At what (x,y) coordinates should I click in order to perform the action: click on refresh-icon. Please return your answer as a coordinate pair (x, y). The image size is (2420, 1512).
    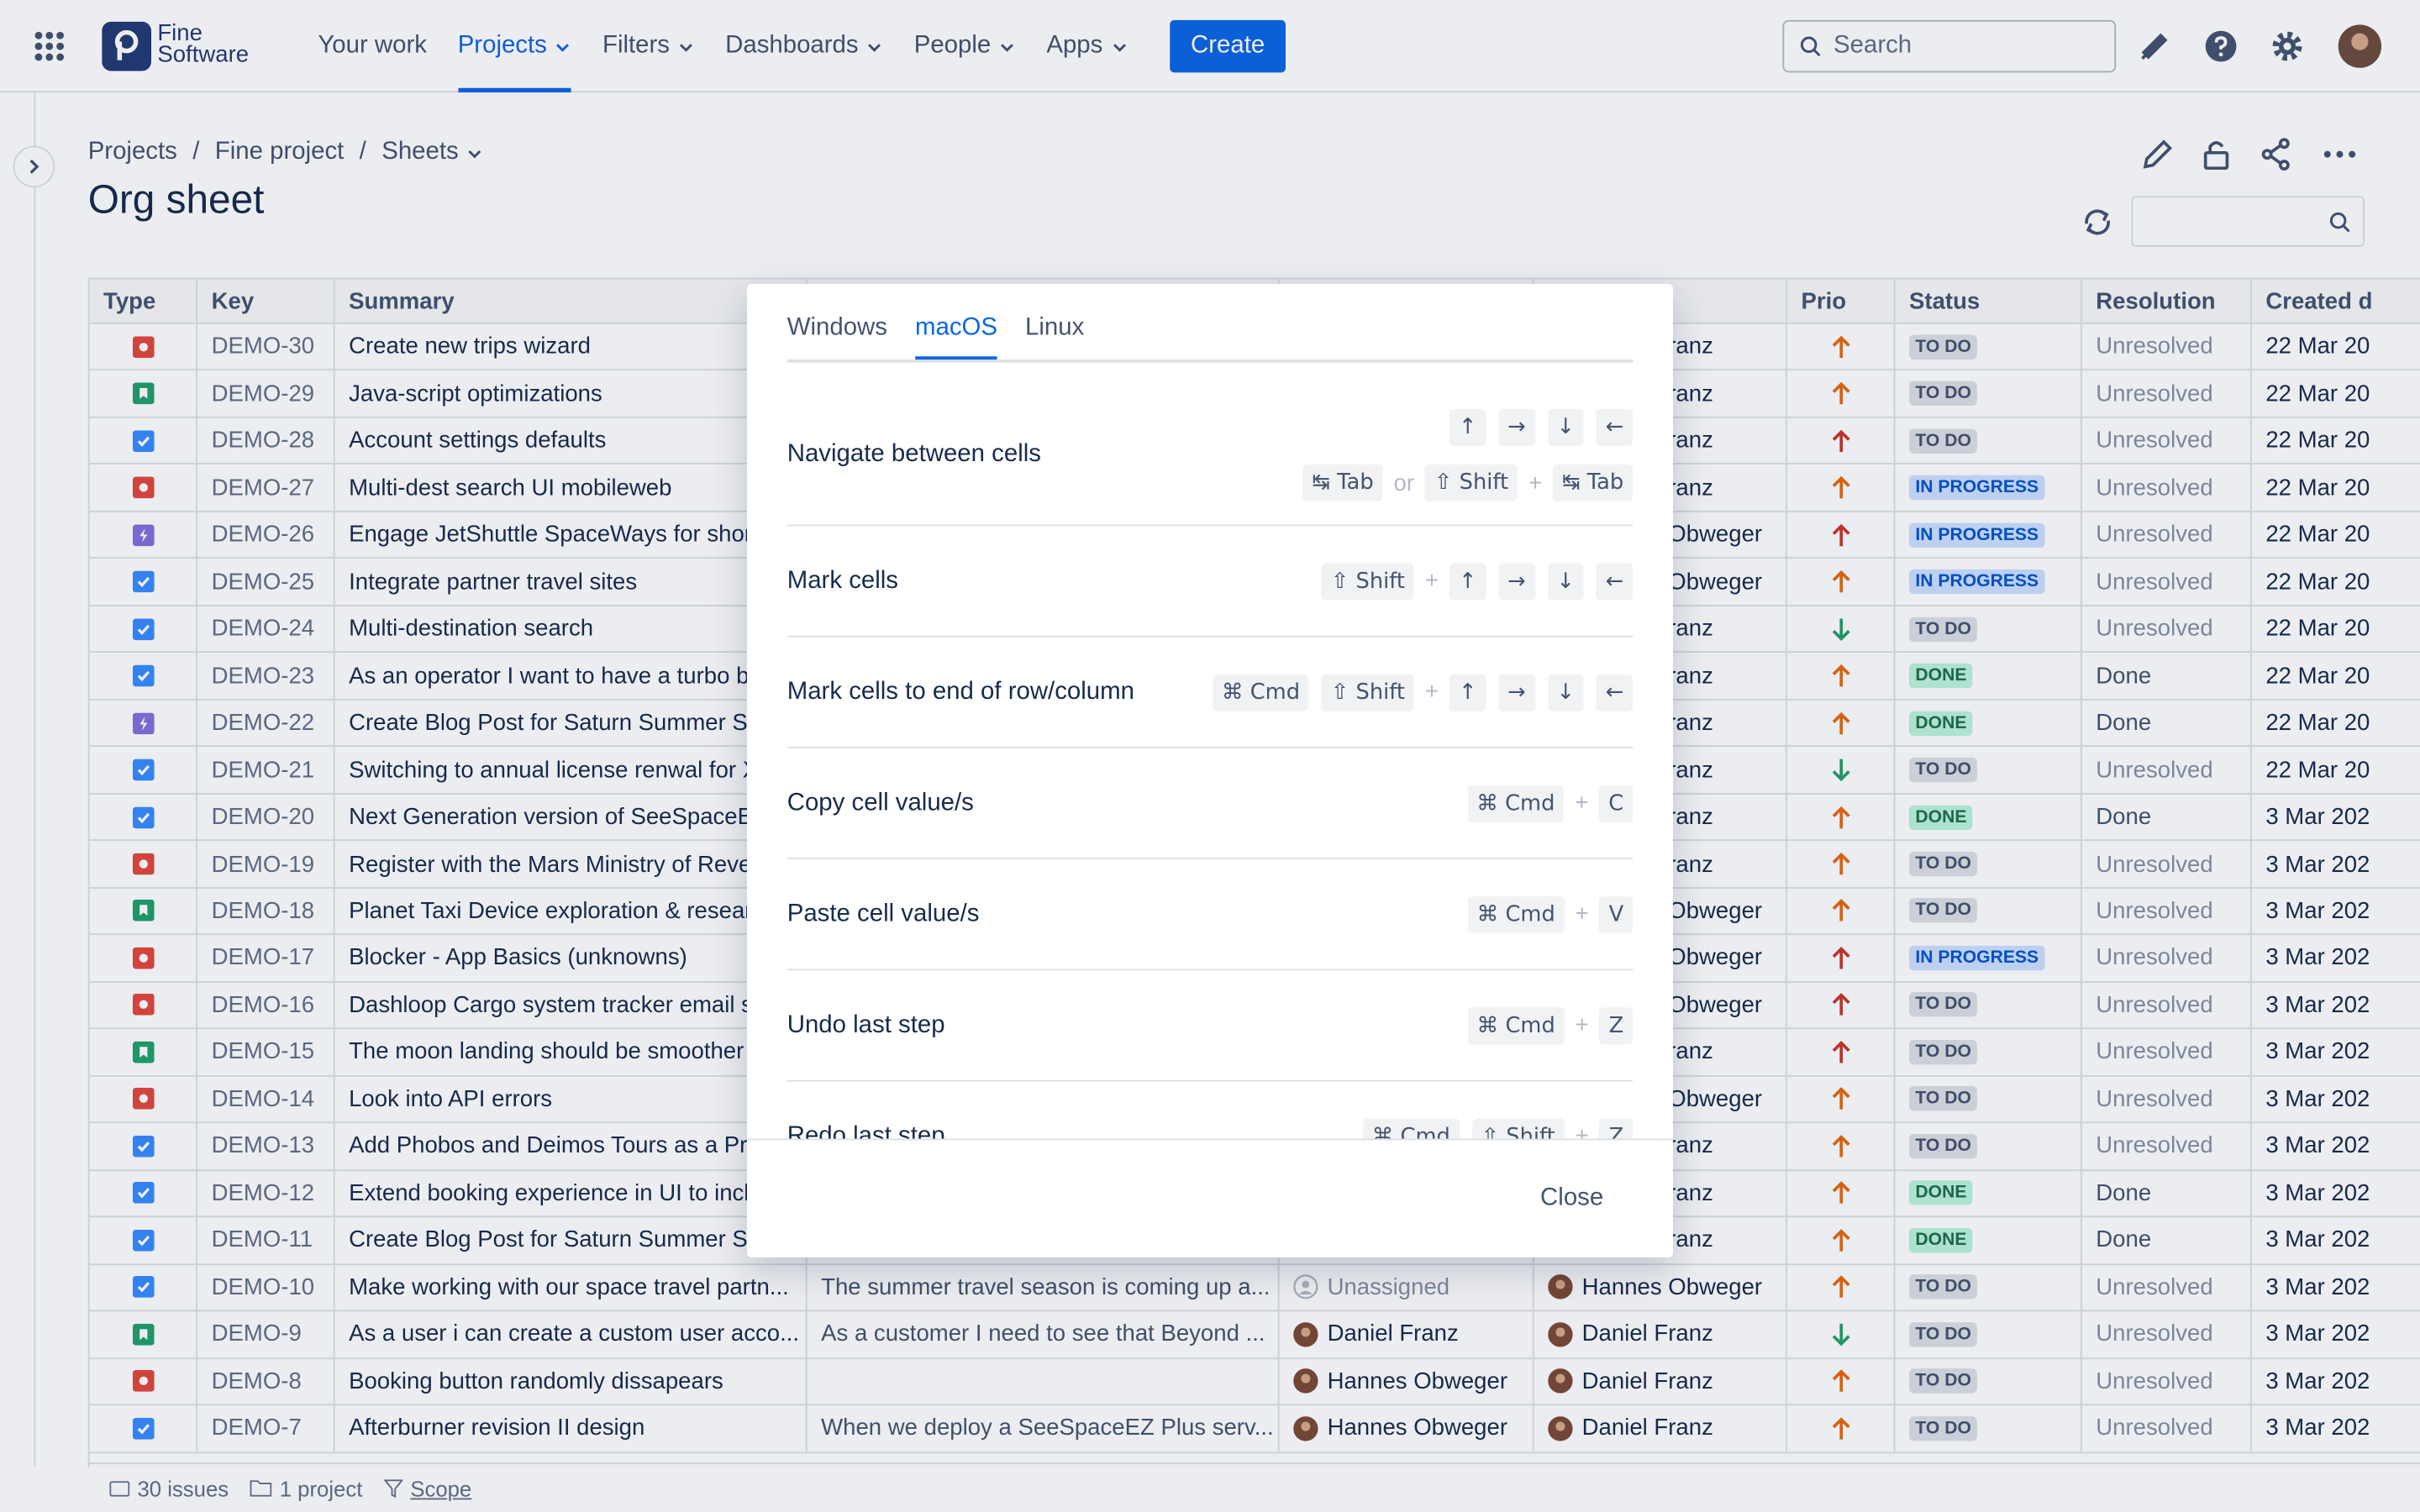
    Looking at the image, I should click on (2097, 222).